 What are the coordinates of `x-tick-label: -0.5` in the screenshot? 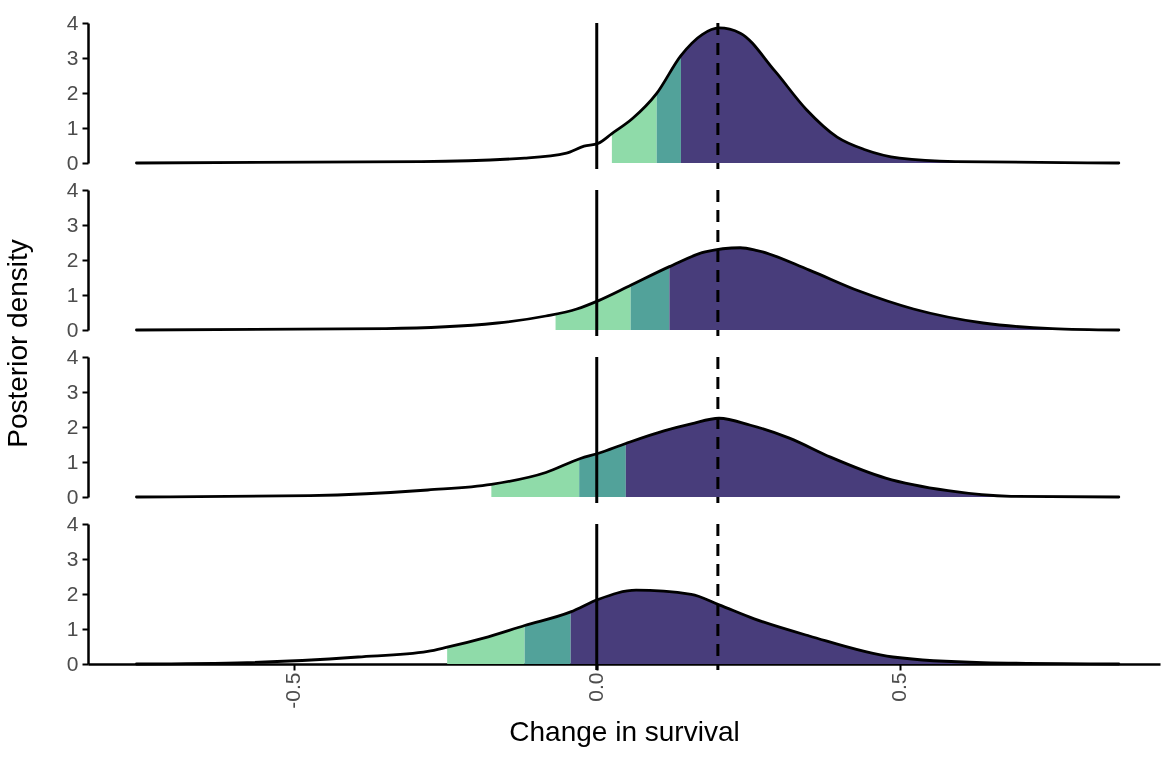 It's located at (293, 690).